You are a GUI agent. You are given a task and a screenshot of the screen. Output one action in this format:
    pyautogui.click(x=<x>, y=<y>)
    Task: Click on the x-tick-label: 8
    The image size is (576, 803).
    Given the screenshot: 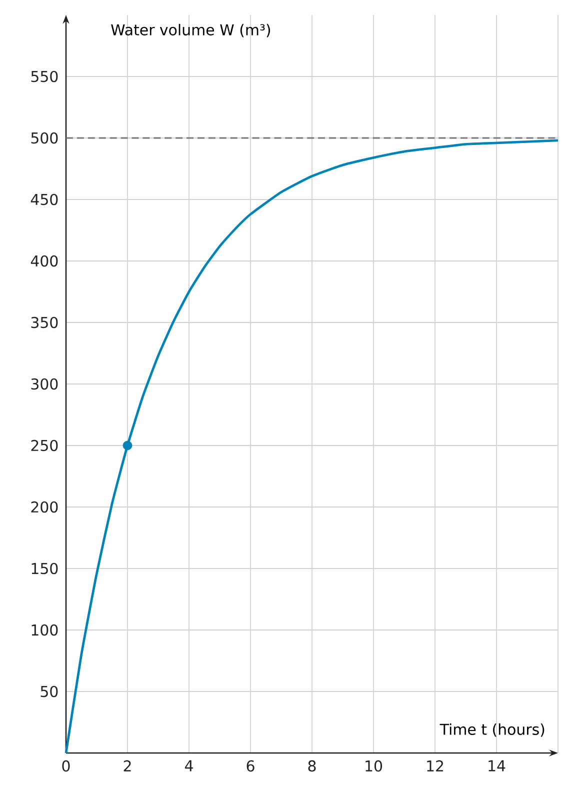 What is the action you would take?
    pyautogui.click(x=312, y=766)
    